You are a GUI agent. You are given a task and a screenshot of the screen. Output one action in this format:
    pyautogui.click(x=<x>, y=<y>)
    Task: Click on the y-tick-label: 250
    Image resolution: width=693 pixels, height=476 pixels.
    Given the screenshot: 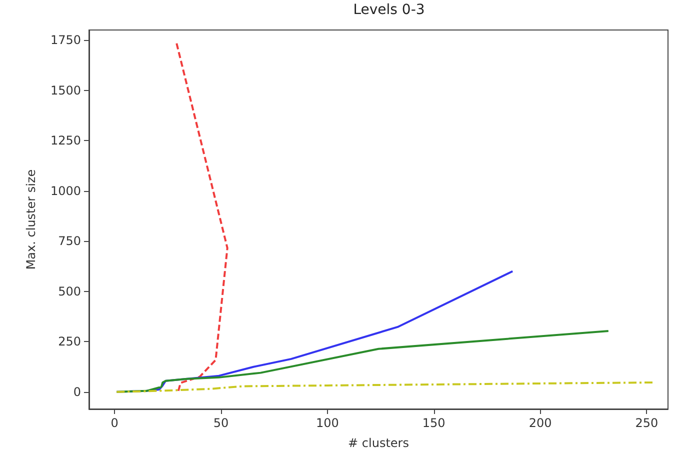 What is the action you would take?
    pyautogui.click(x=69, y=341)
    